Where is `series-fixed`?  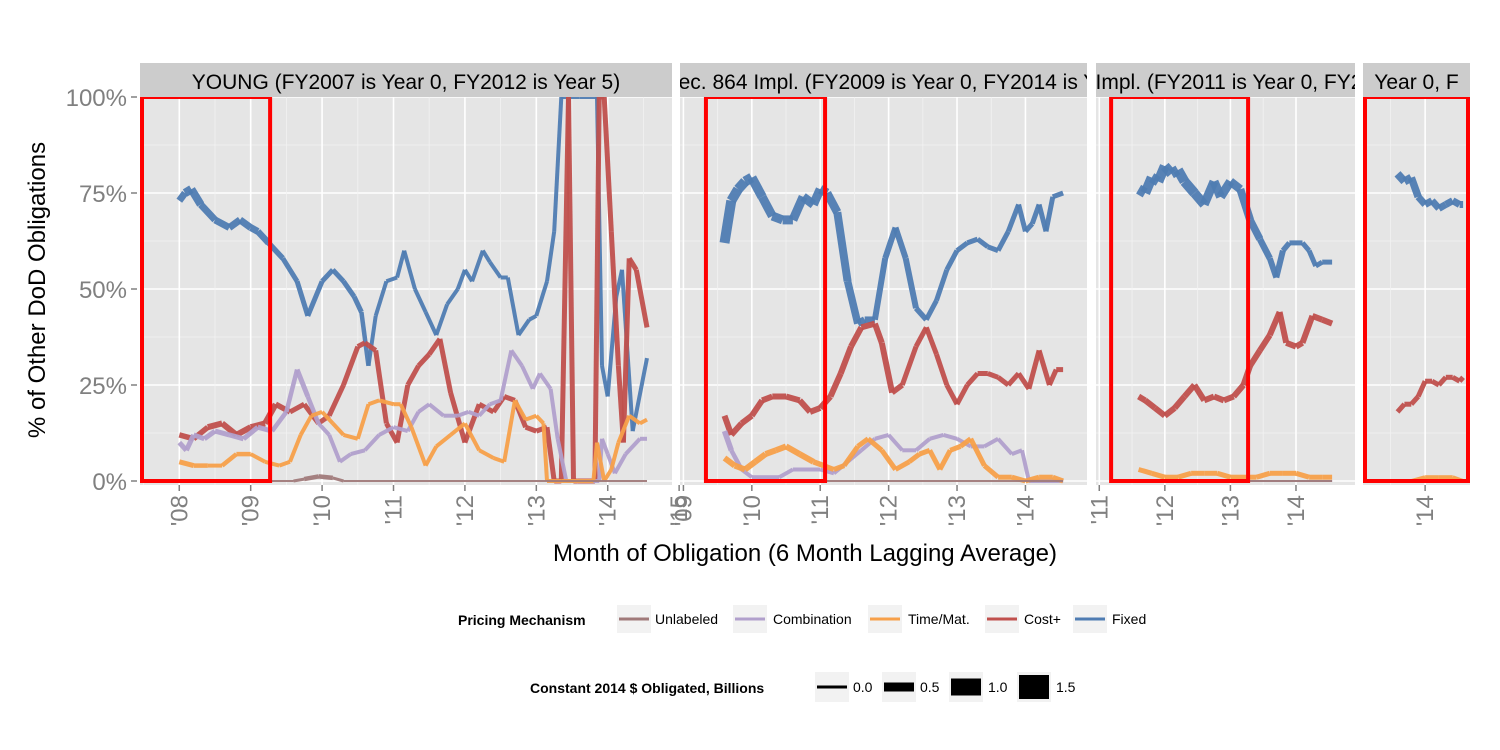
series-fixed is located at coordinates (1234, 220).